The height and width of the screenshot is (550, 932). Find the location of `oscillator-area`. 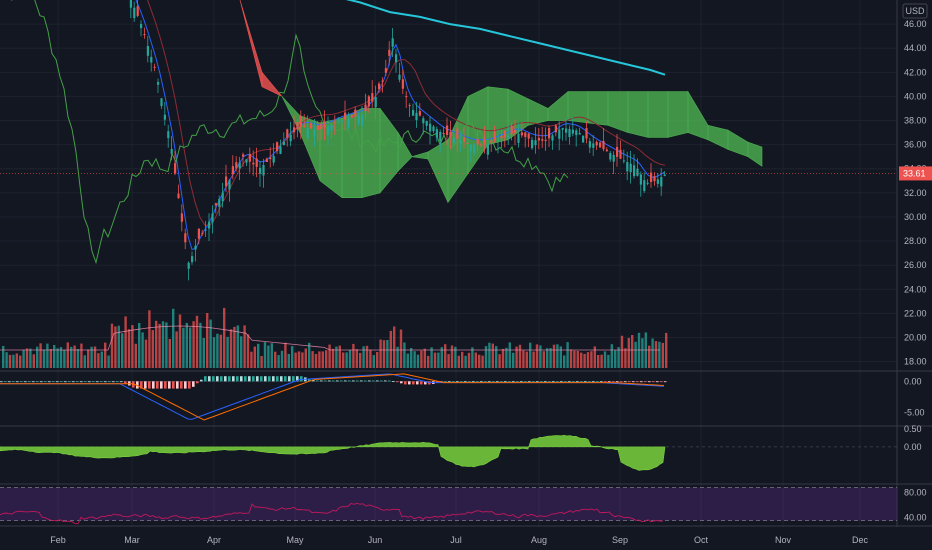

oscillator-area is located at coordinates (333, 452).